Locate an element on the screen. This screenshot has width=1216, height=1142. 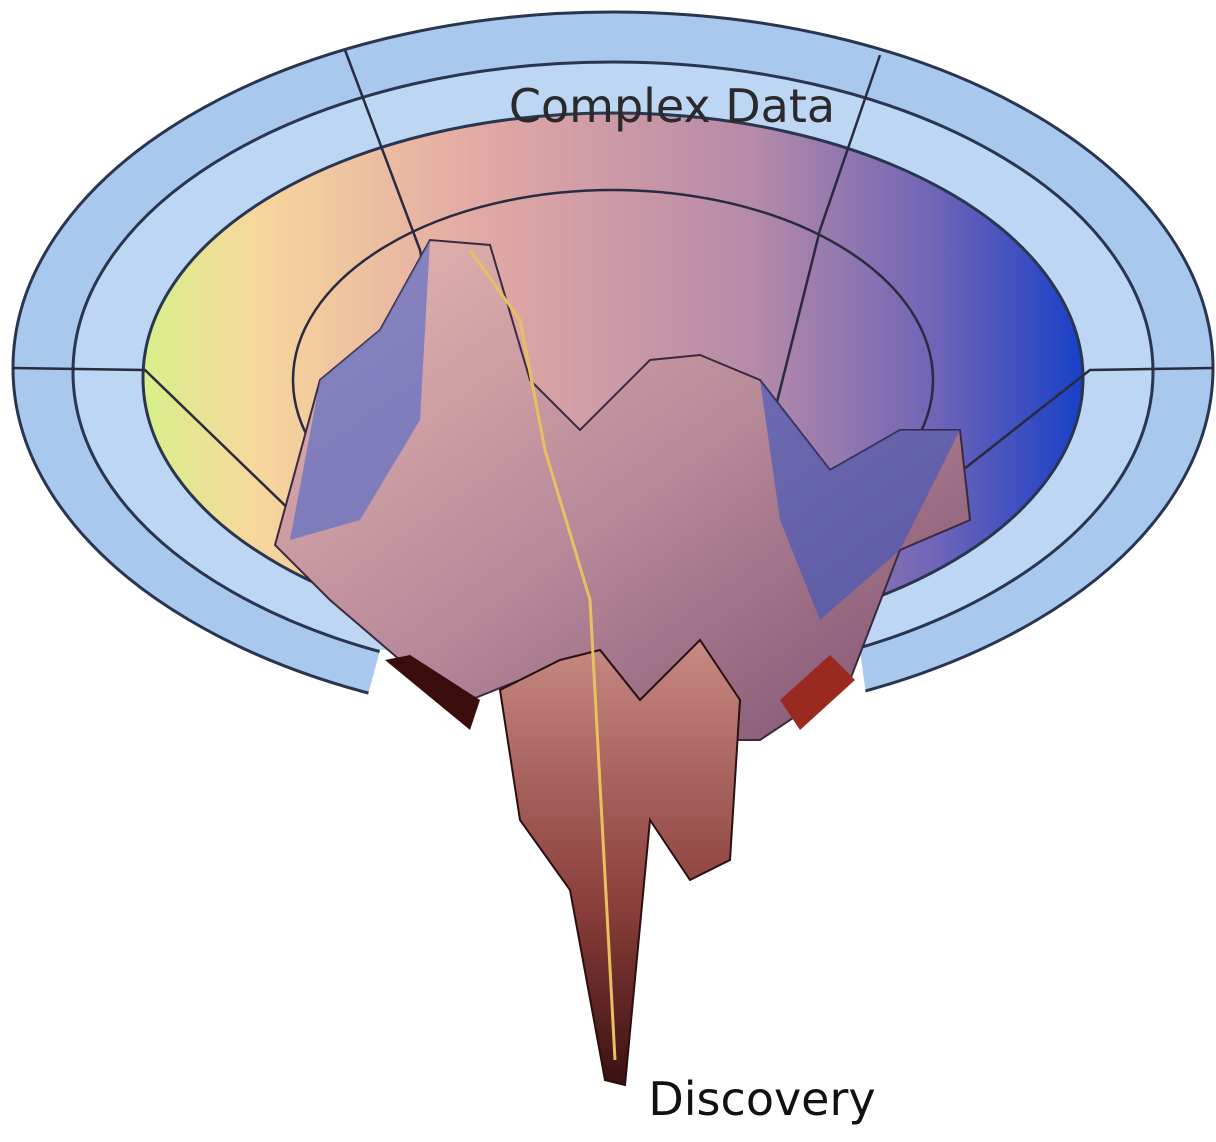
bottom-label: Discovery is located at coordinates (761, 1099).